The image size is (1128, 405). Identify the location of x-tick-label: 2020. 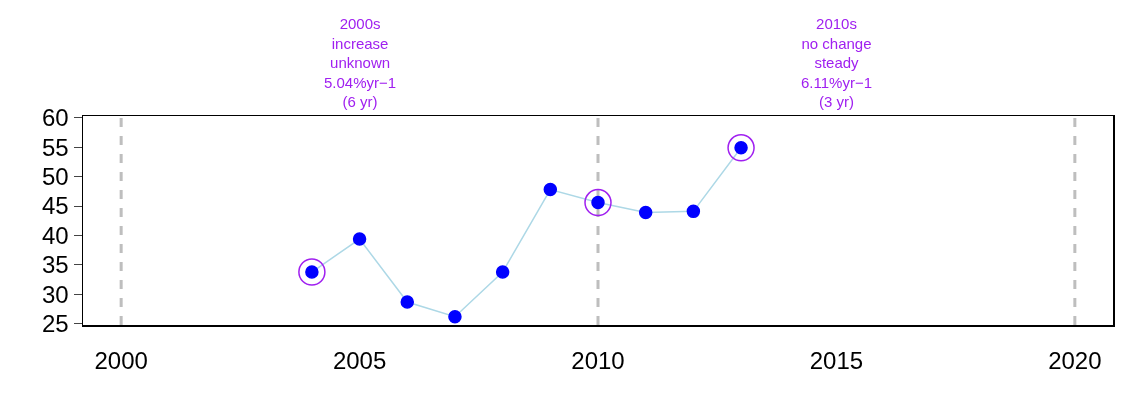
(1075, 361).